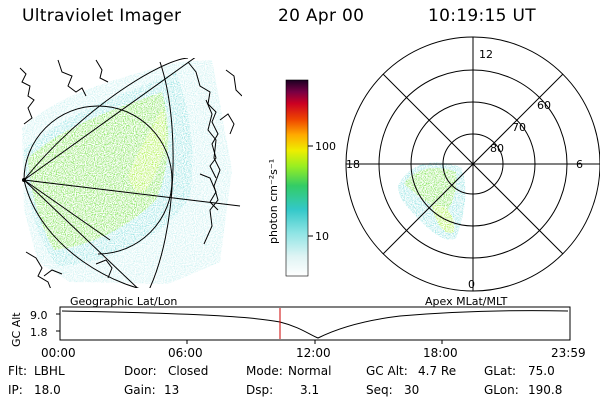  What do you see at coordinates (471, 284) in the screenshot?
I see `mlt-label-0: 0` at bounding box center [471, 284].